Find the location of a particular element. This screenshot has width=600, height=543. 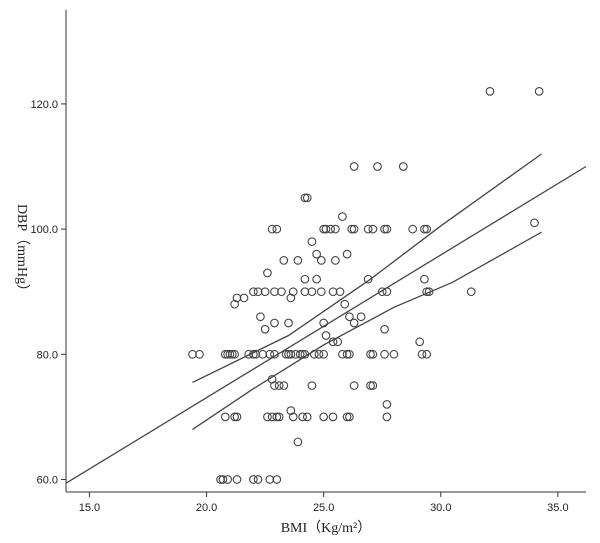

y-tick-label: 100.0 is located at coordinates (44, 230).